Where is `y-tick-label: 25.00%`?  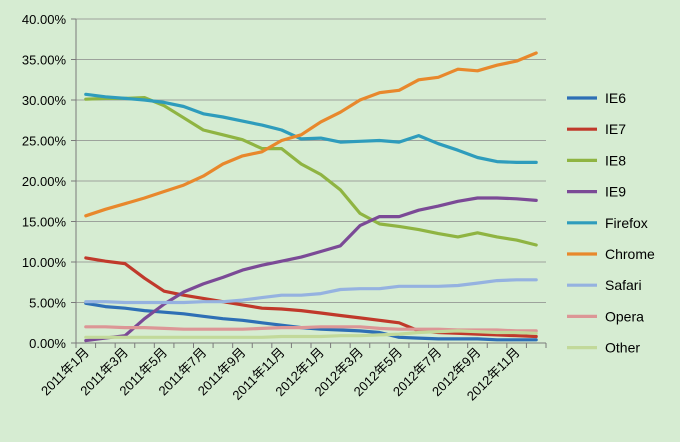 y-tick-label: 25.00% is located at coordinates (44, 141).